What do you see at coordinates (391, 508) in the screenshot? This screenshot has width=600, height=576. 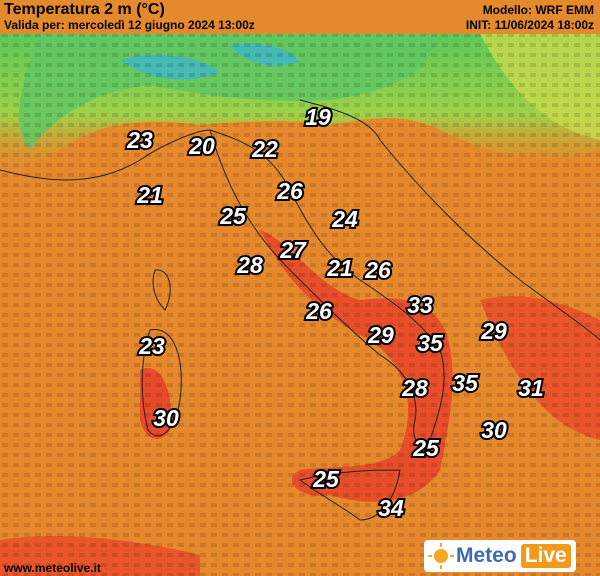 I see `city-temperature: 34` at bounding box center [391, 508].